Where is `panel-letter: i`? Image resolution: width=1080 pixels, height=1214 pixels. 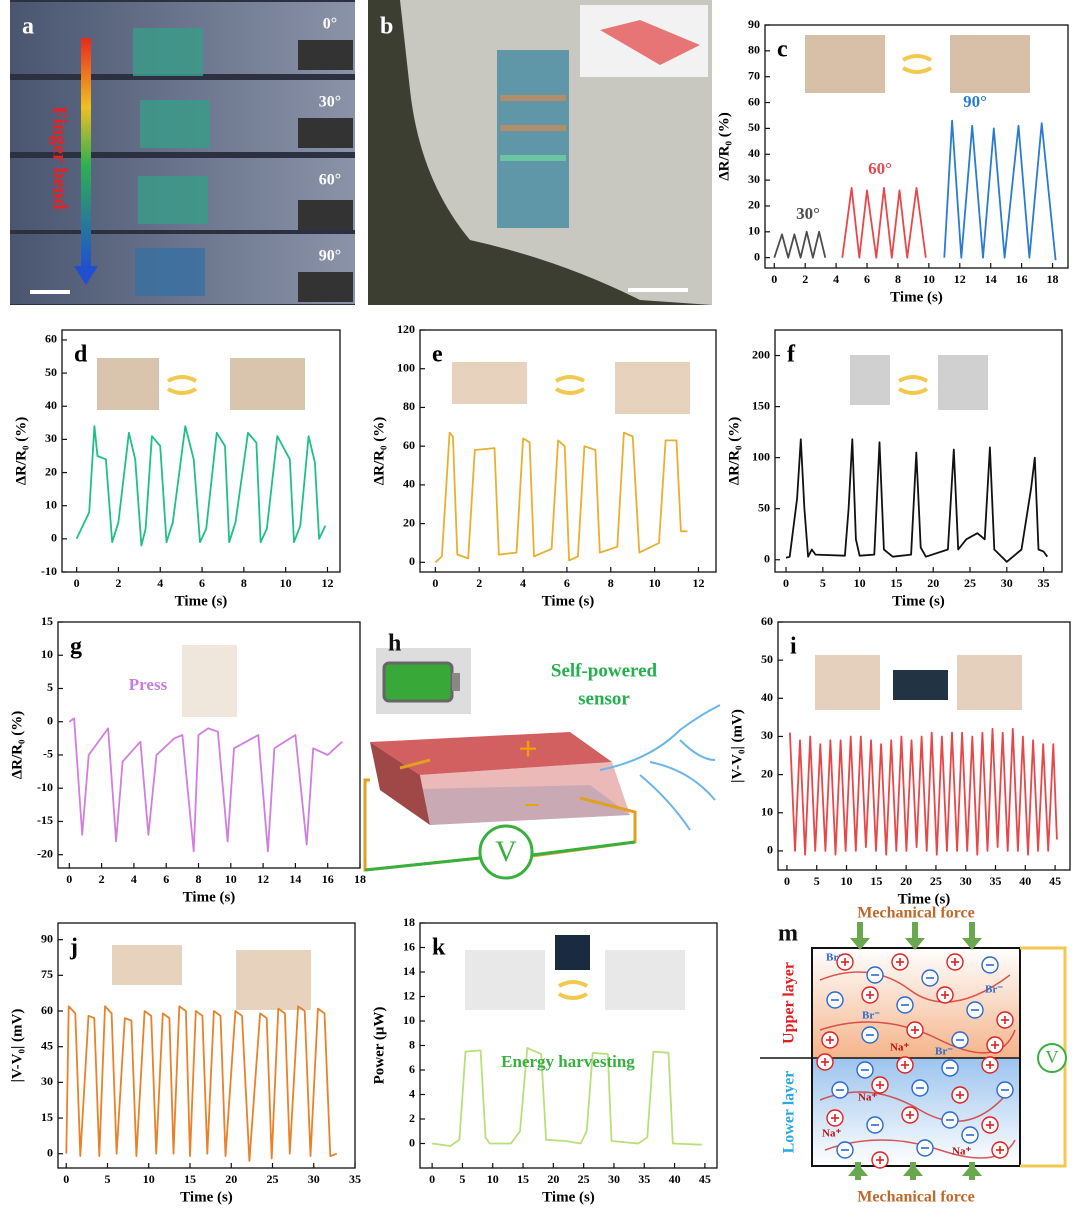 panel-letter: i is located at coordinates (793, 647).